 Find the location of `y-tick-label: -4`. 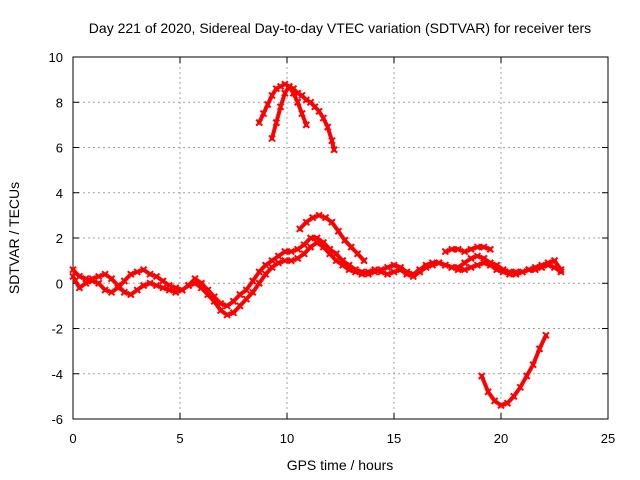

y-tick-label: -4 is located at coordinates (57, 374).